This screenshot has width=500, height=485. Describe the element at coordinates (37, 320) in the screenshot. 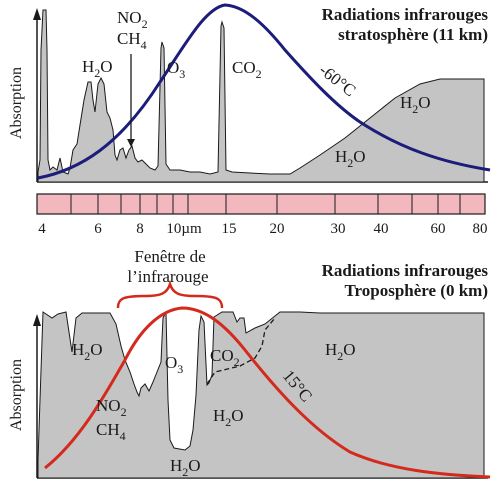

I see `trop-y-axis-arrow` at that location.